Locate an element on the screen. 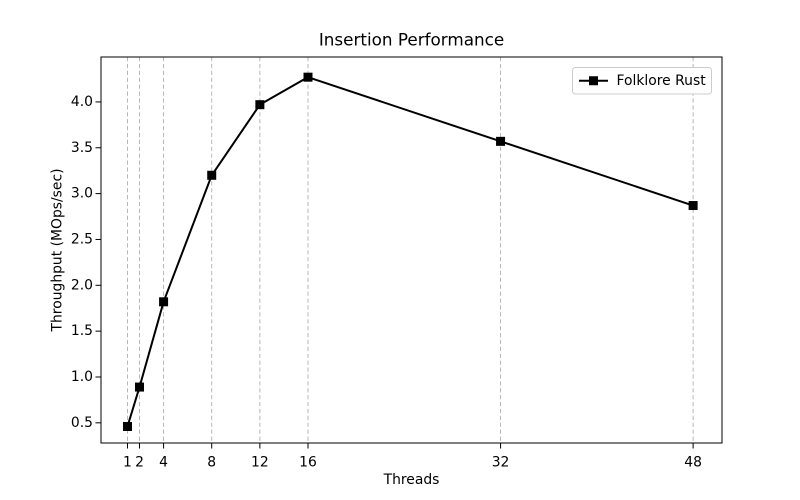 This screenshot has height=500, width=800. y-tick-label-3.0: 3.0 is located at coordinates (82, 194).